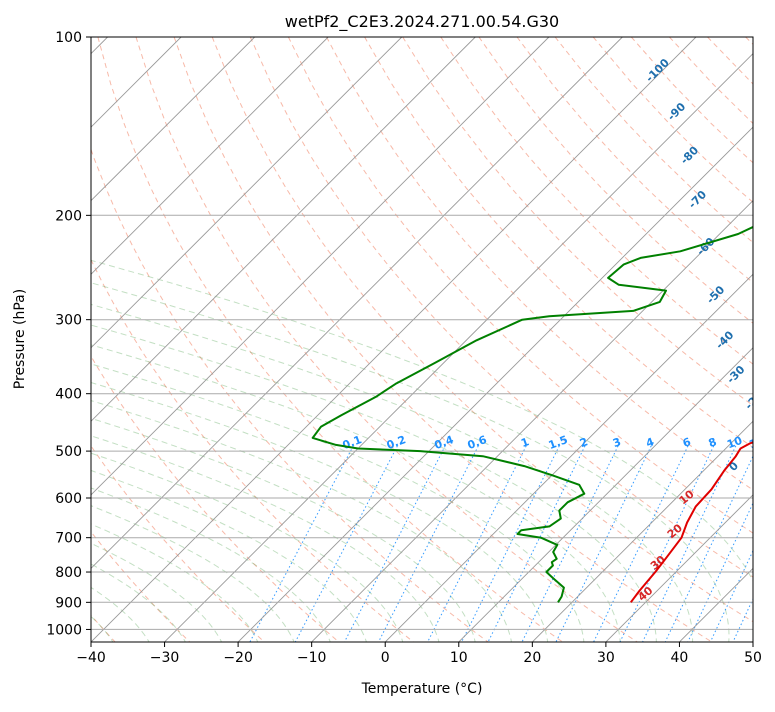  Describe the element at coordinates (68, 573) in the screenshot. I see `y-tick-label: 800` at that location.